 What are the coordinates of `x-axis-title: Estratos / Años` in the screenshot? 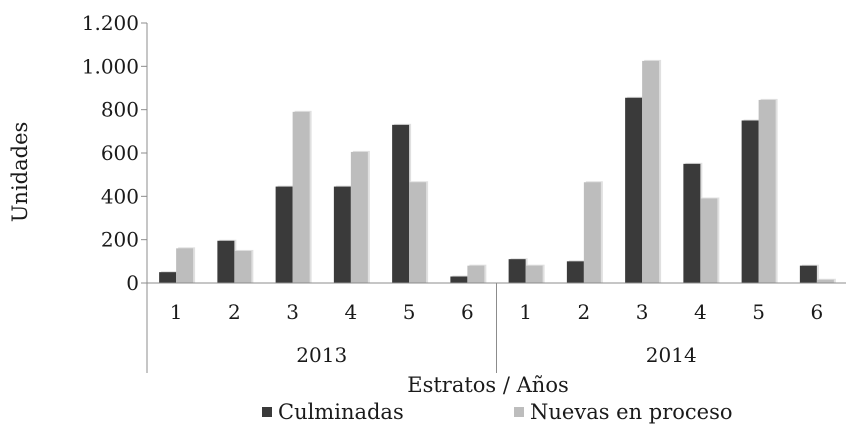 It's located at (488, 385).